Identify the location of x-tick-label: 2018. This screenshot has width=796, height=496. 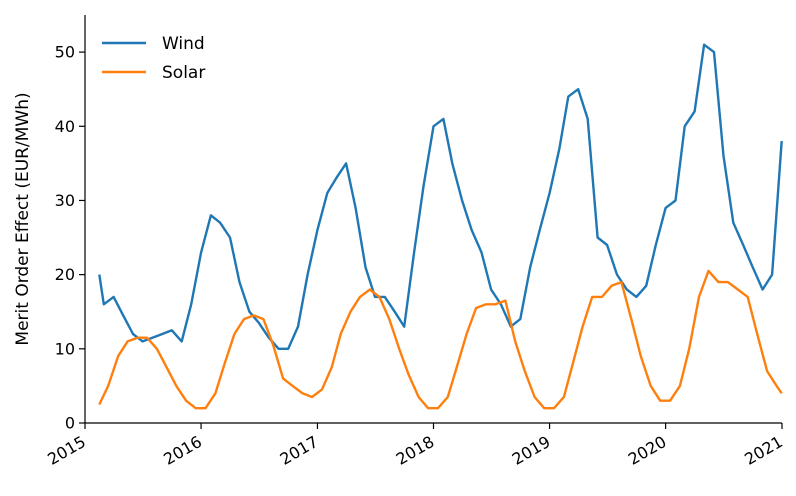
(415, 450).